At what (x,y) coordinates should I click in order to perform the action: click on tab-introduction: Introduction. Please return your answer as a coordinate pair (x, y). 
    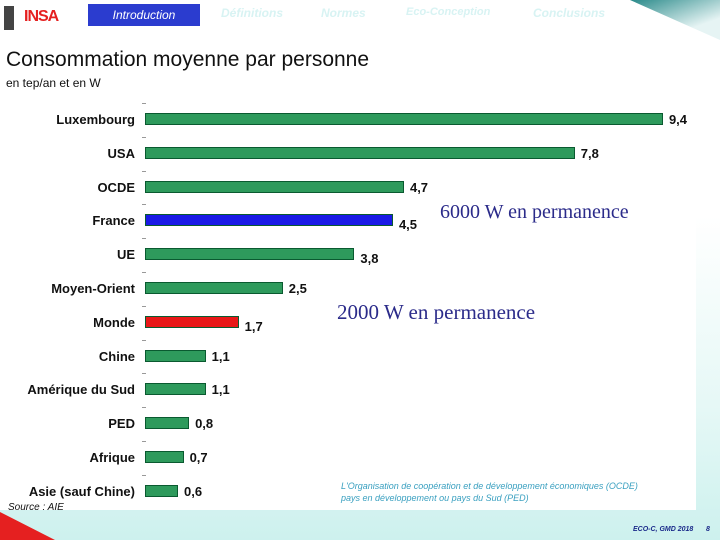
    Looking at the image, I should click on (144, 15).